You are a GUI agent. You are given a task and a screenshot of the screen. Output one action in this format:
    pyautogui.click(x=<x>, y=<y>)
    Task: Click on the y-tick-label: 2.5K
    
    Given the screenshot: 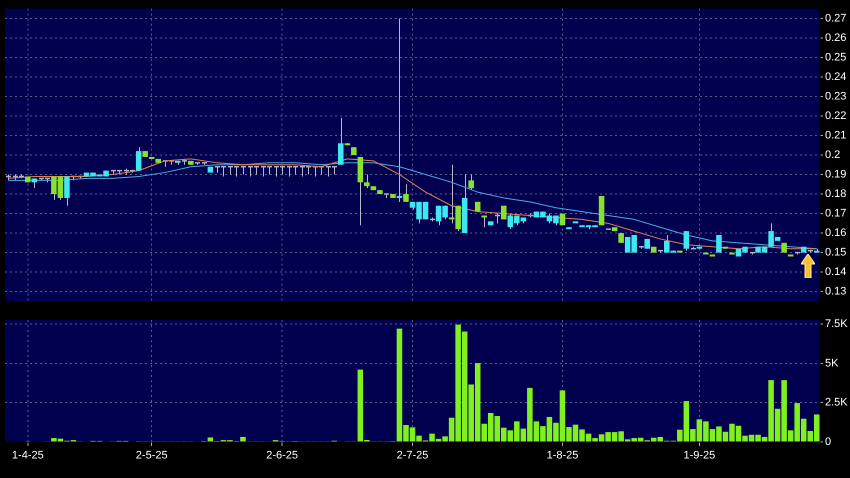 What is the action you would take?
    pyautogui.click(x=836, y=402)
    